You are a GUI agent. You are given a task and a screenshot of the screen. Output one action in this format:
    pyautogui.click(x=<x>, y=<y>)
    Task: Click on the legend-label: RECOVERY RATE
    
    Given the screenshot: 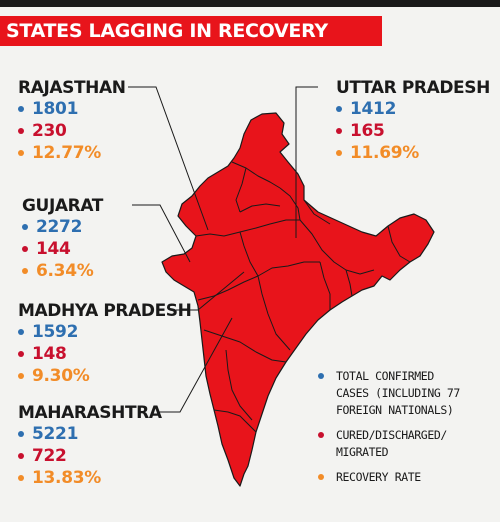 What is the action you would take?
    pyautogui.click(x=378, y=477)
    